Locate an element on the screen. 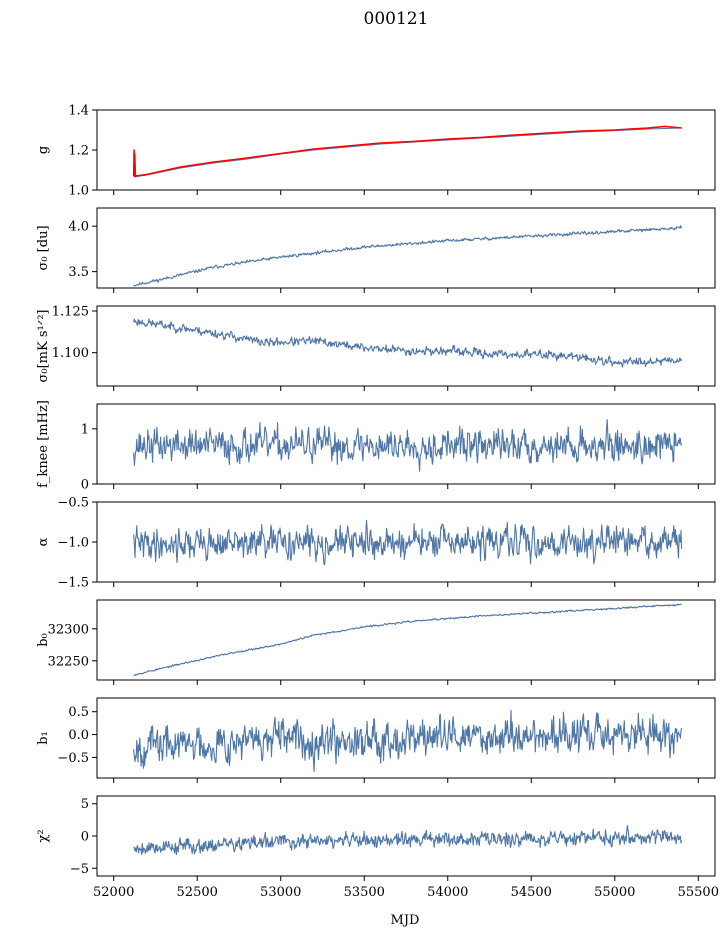  x-axis-label: MJD is located at coordinates (405, 920).